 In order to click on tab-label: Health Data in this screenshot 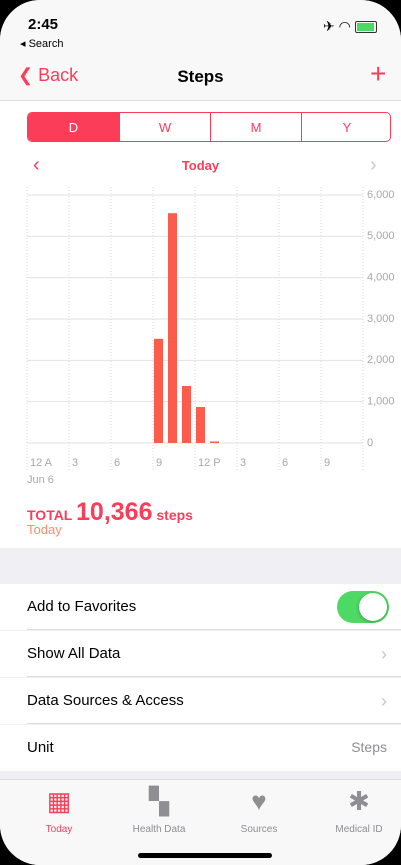, I will do `click(159, 829)`.